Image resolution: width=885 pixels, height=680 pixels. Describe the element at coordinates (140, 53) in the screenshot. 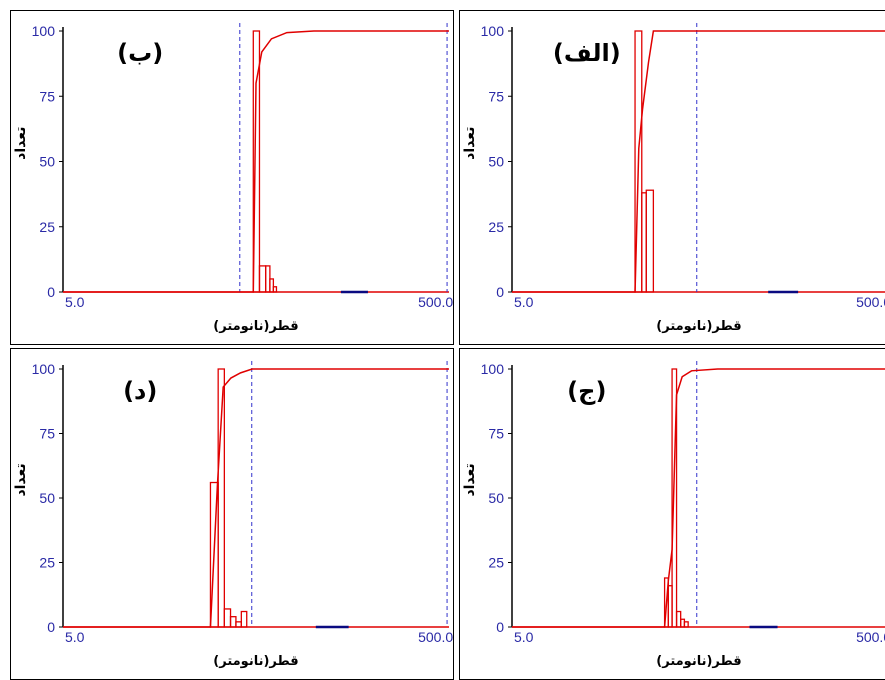

I see `panel-label: (ب)` at that location.